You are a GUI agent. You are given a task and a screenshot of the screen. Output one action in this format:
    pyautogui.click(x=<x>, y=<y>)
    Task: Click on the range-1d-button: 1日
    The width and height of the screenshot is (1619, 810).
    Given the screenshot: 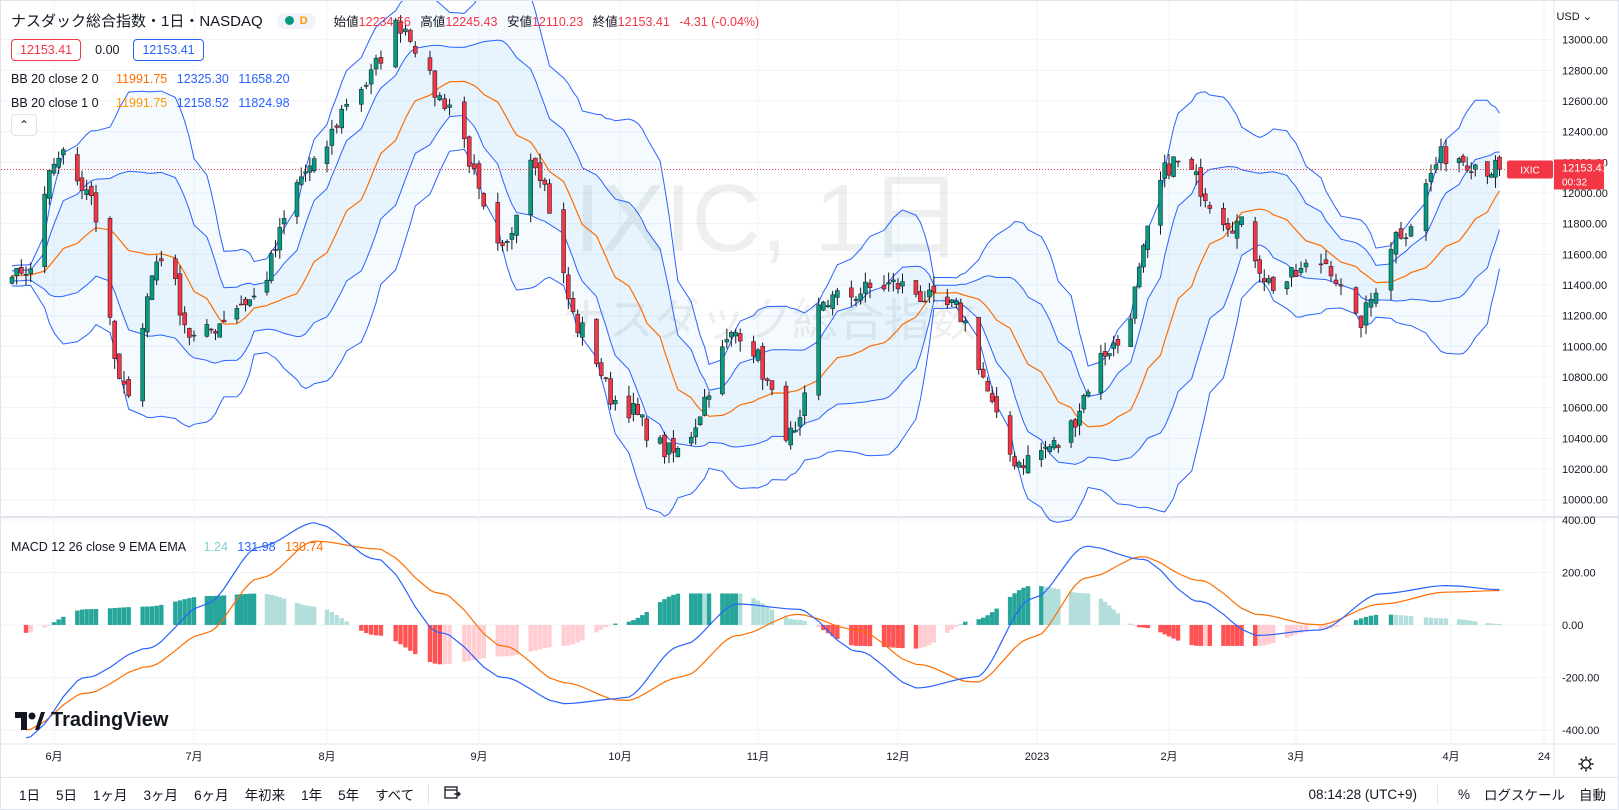 What is the action you would take?
    pyautogui.click(x=30, y=795)
    